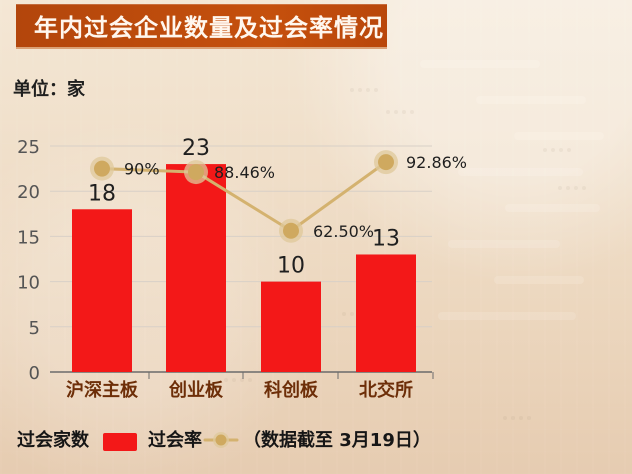  Describe the element at coordinates (343, 231) in the screenshot. I see `rate-value-label: 62.50%` at that location.